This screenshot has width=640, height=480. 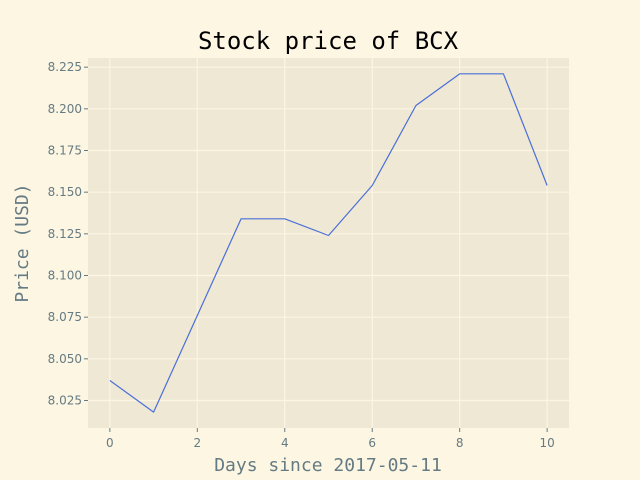 What do you see at coordinates (372, 443) in the screenshot?
I see `x-tick-label: 6` at bounding box center [372, 443].